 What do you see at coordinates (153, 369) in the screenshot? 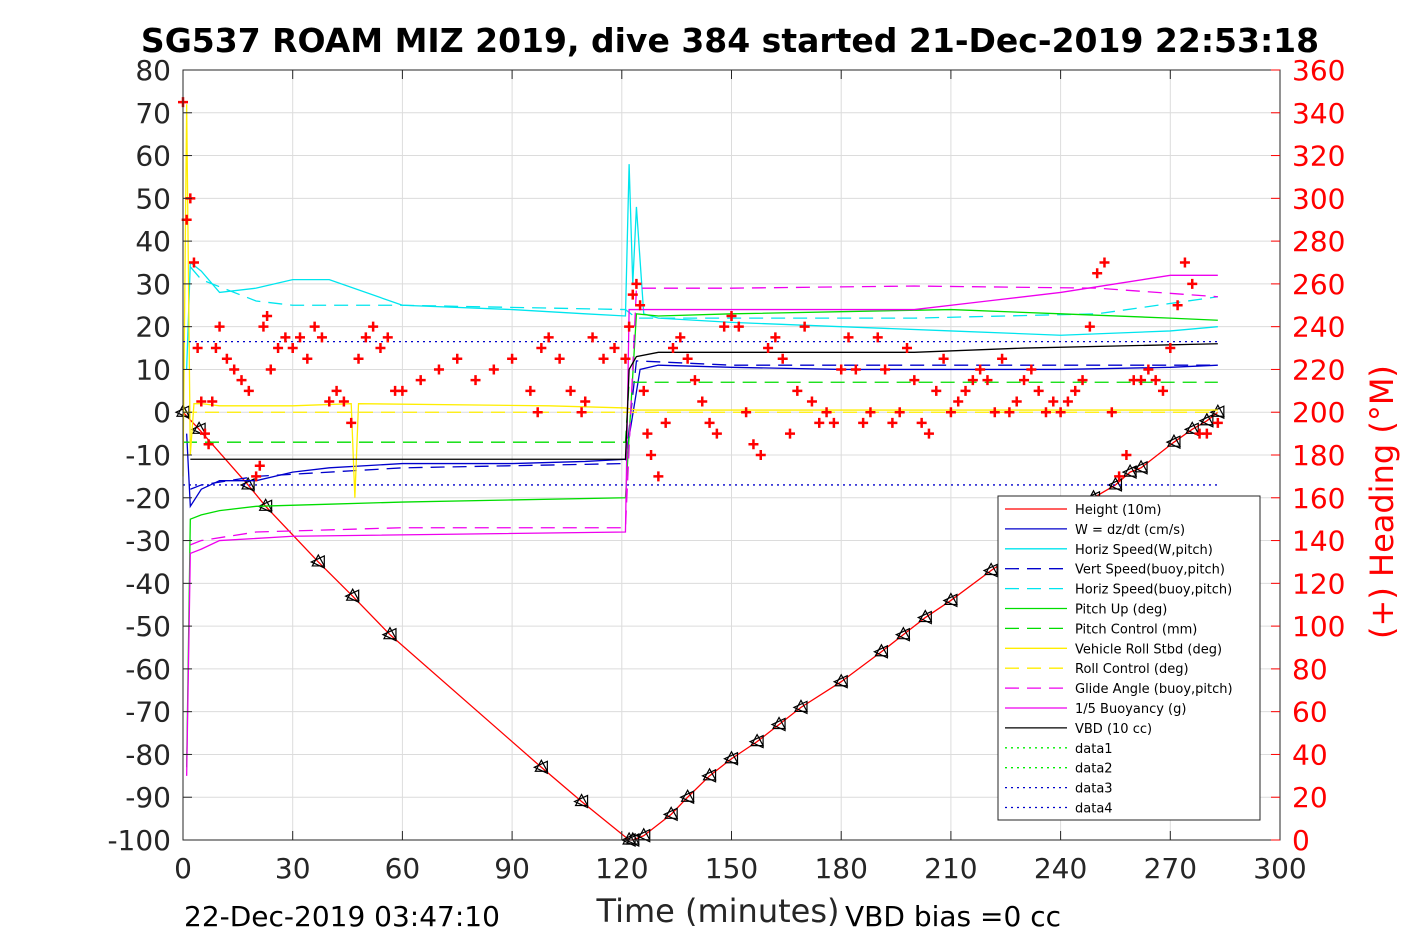
I see `y-tick-label: 10` at bounding box center [153, 369].